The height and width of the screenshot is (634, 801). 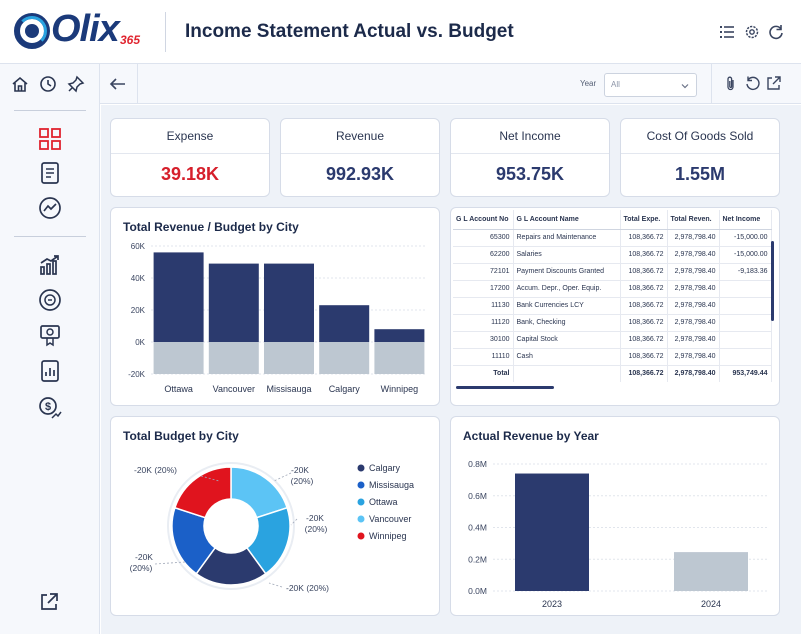 What do you see at coordinates (190, 153) in the screenshot?
I see `kpi-divider` at bounding box center [190, 153].